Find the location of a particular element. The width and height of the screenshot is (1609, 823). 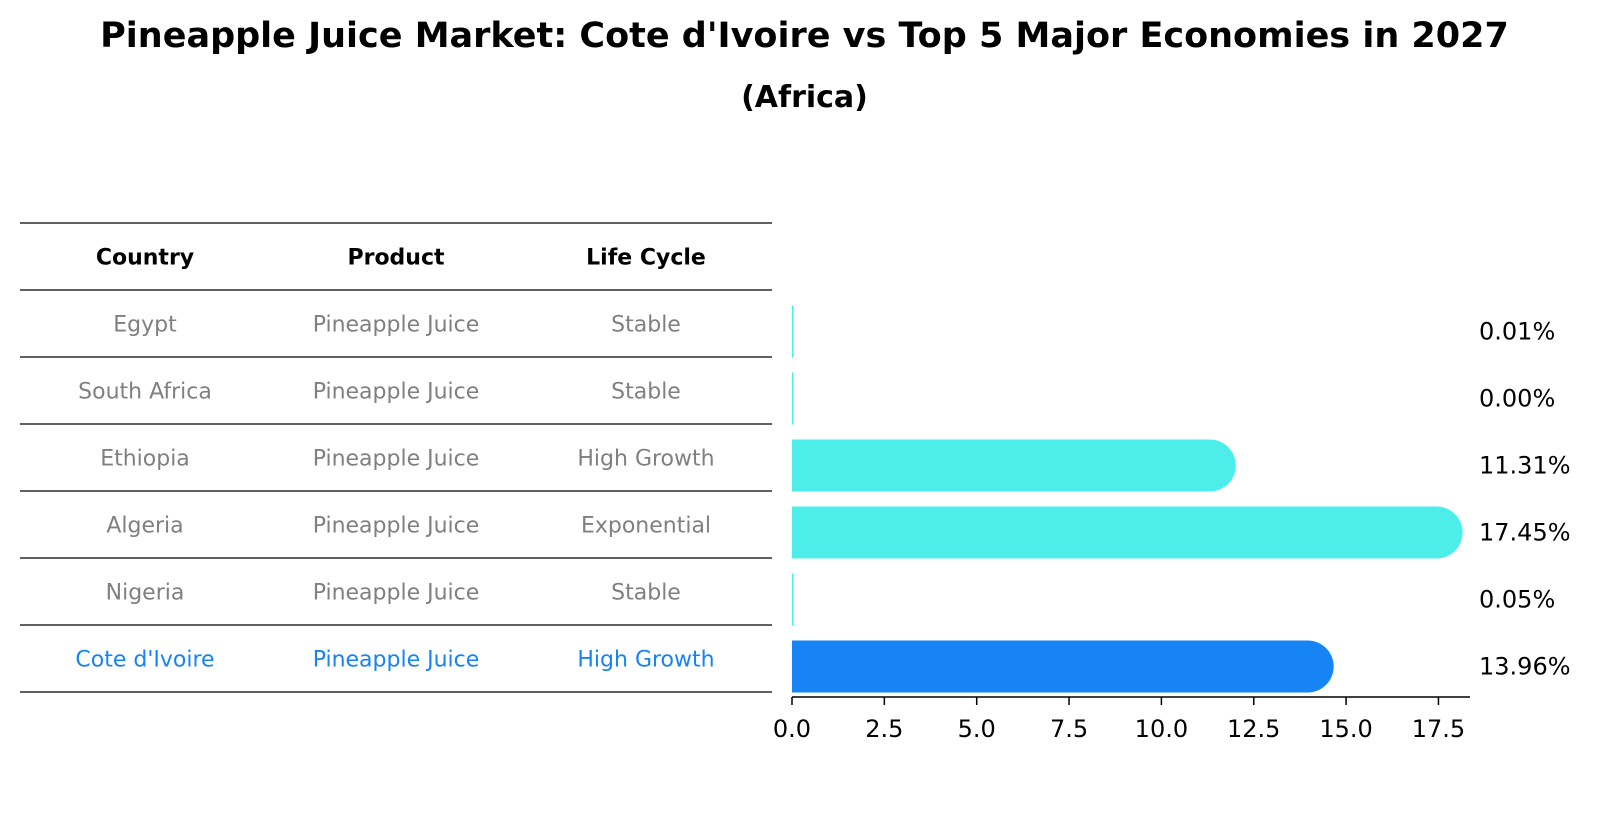

bar-value-label: 11.31% is located at coordinates (1525, 466).